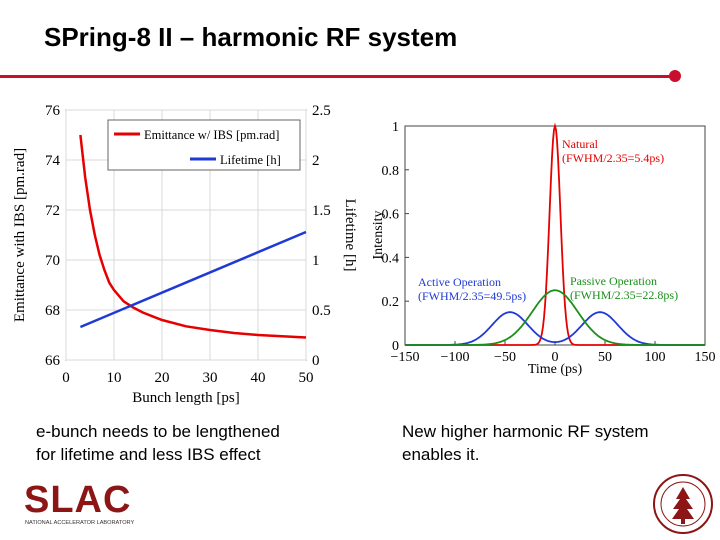 The width and height of the screenshot is (720, 540). What do you see at coordinates (193, 279) in the screenshot?
I see `series-lifetime-line` at bounding box center [193, 279].